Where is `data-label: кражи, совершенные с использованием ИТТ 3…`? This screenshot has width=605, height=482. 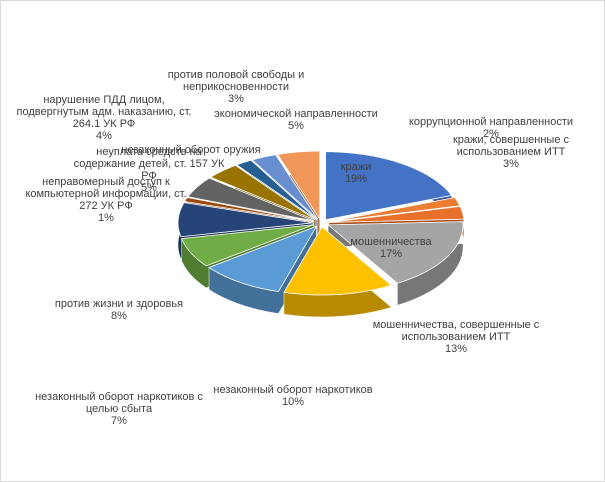 data-label: кражи, совершенные с использованием ИТТ 3… is located at coordinates (511, 152).